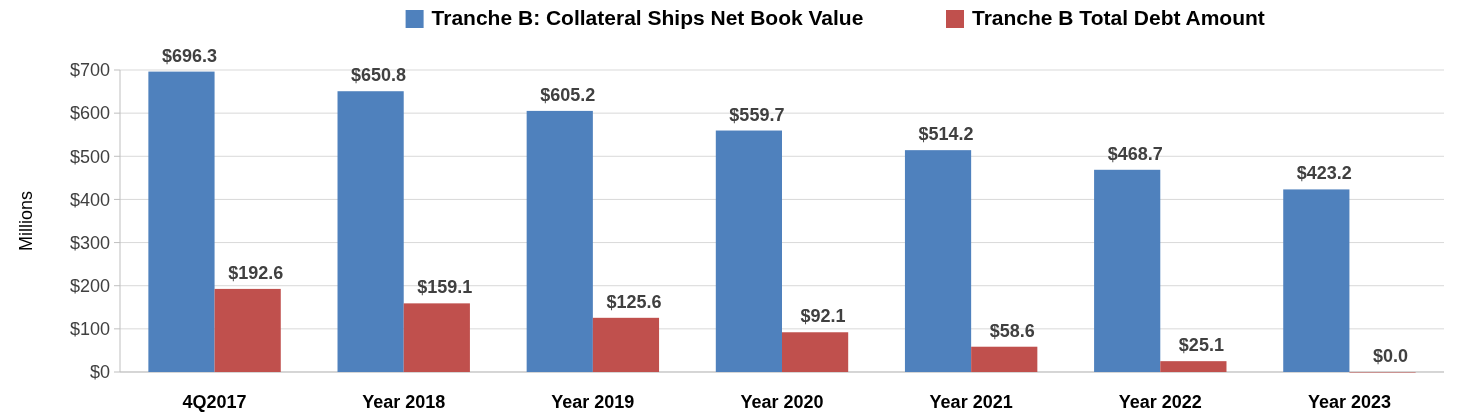  Describe the element at coordinates (404, 402) in the screenshot. I see `x-tick-label: Year 2018` at that location.